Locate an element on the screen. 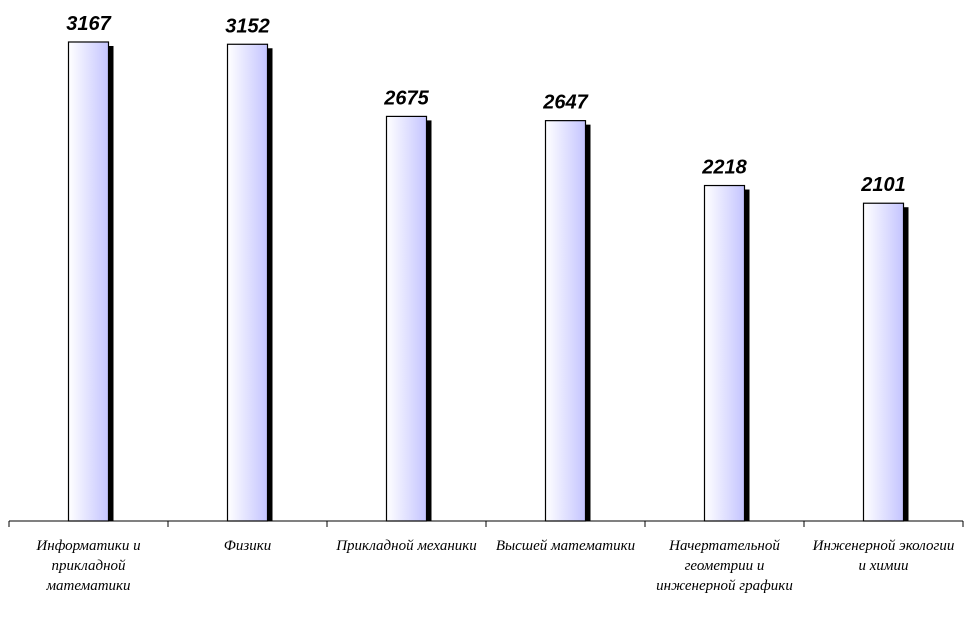 This screenshot has width=974, height=624. value-label: 2675 is located at coordinates (406, 98).